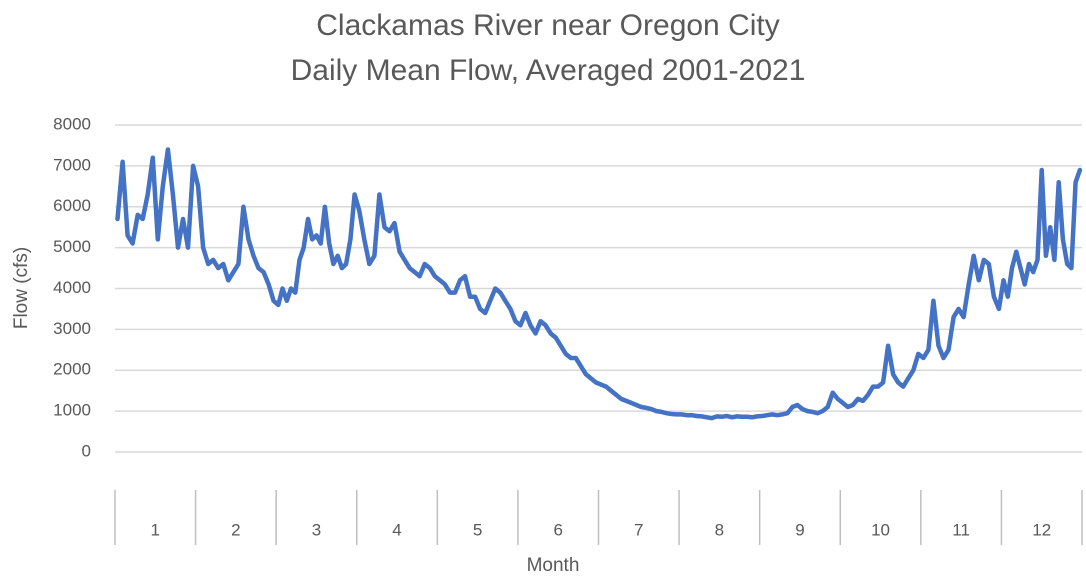 The height and width of the screenshot is (582, 1086). What do you see at coordinates (72, 369) in the screenshot?
I see `y-tick-label: 2000` at bounding box center [72, 369].